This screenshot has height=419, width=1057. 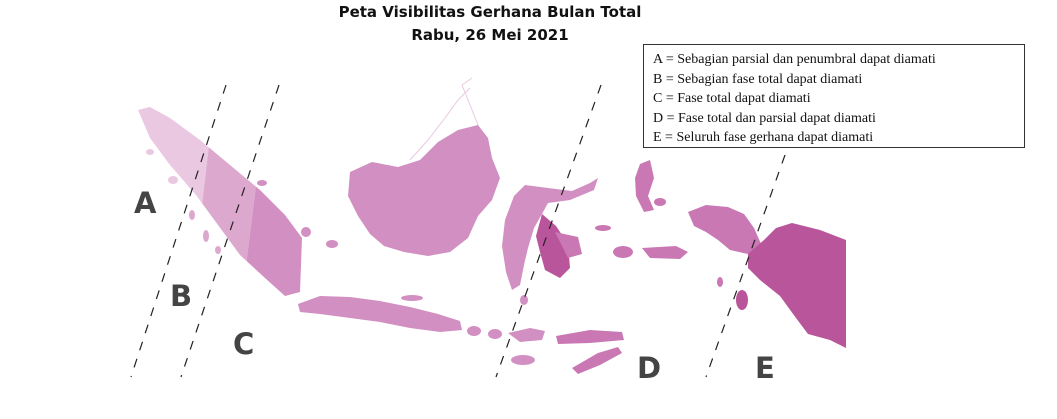 I want to click on selayar-island, so click(x=524, y=300).